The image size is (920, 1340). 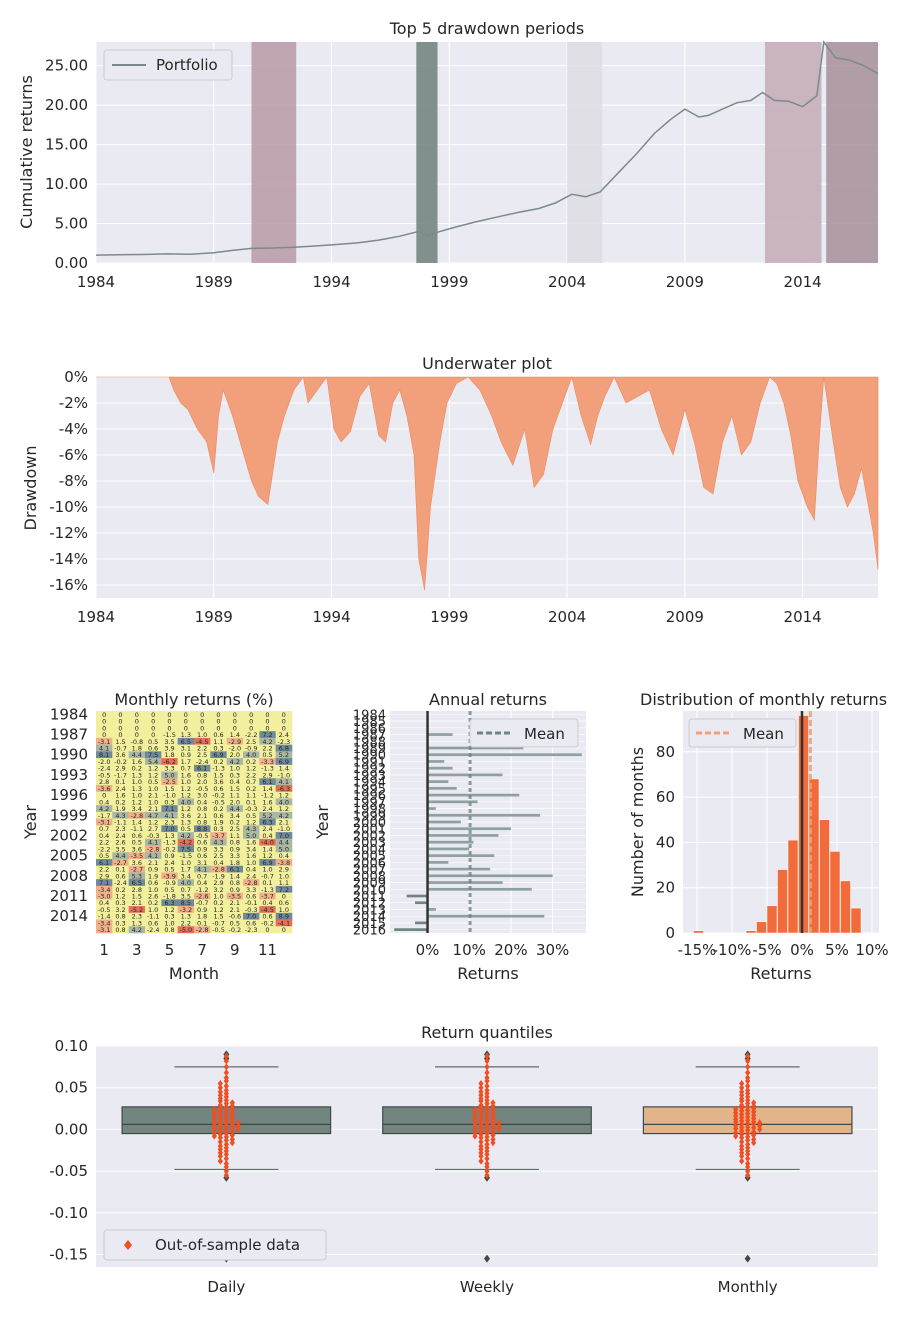 I want to click on heatmap-cell-value: 3.1, so click(x=186, y=749).